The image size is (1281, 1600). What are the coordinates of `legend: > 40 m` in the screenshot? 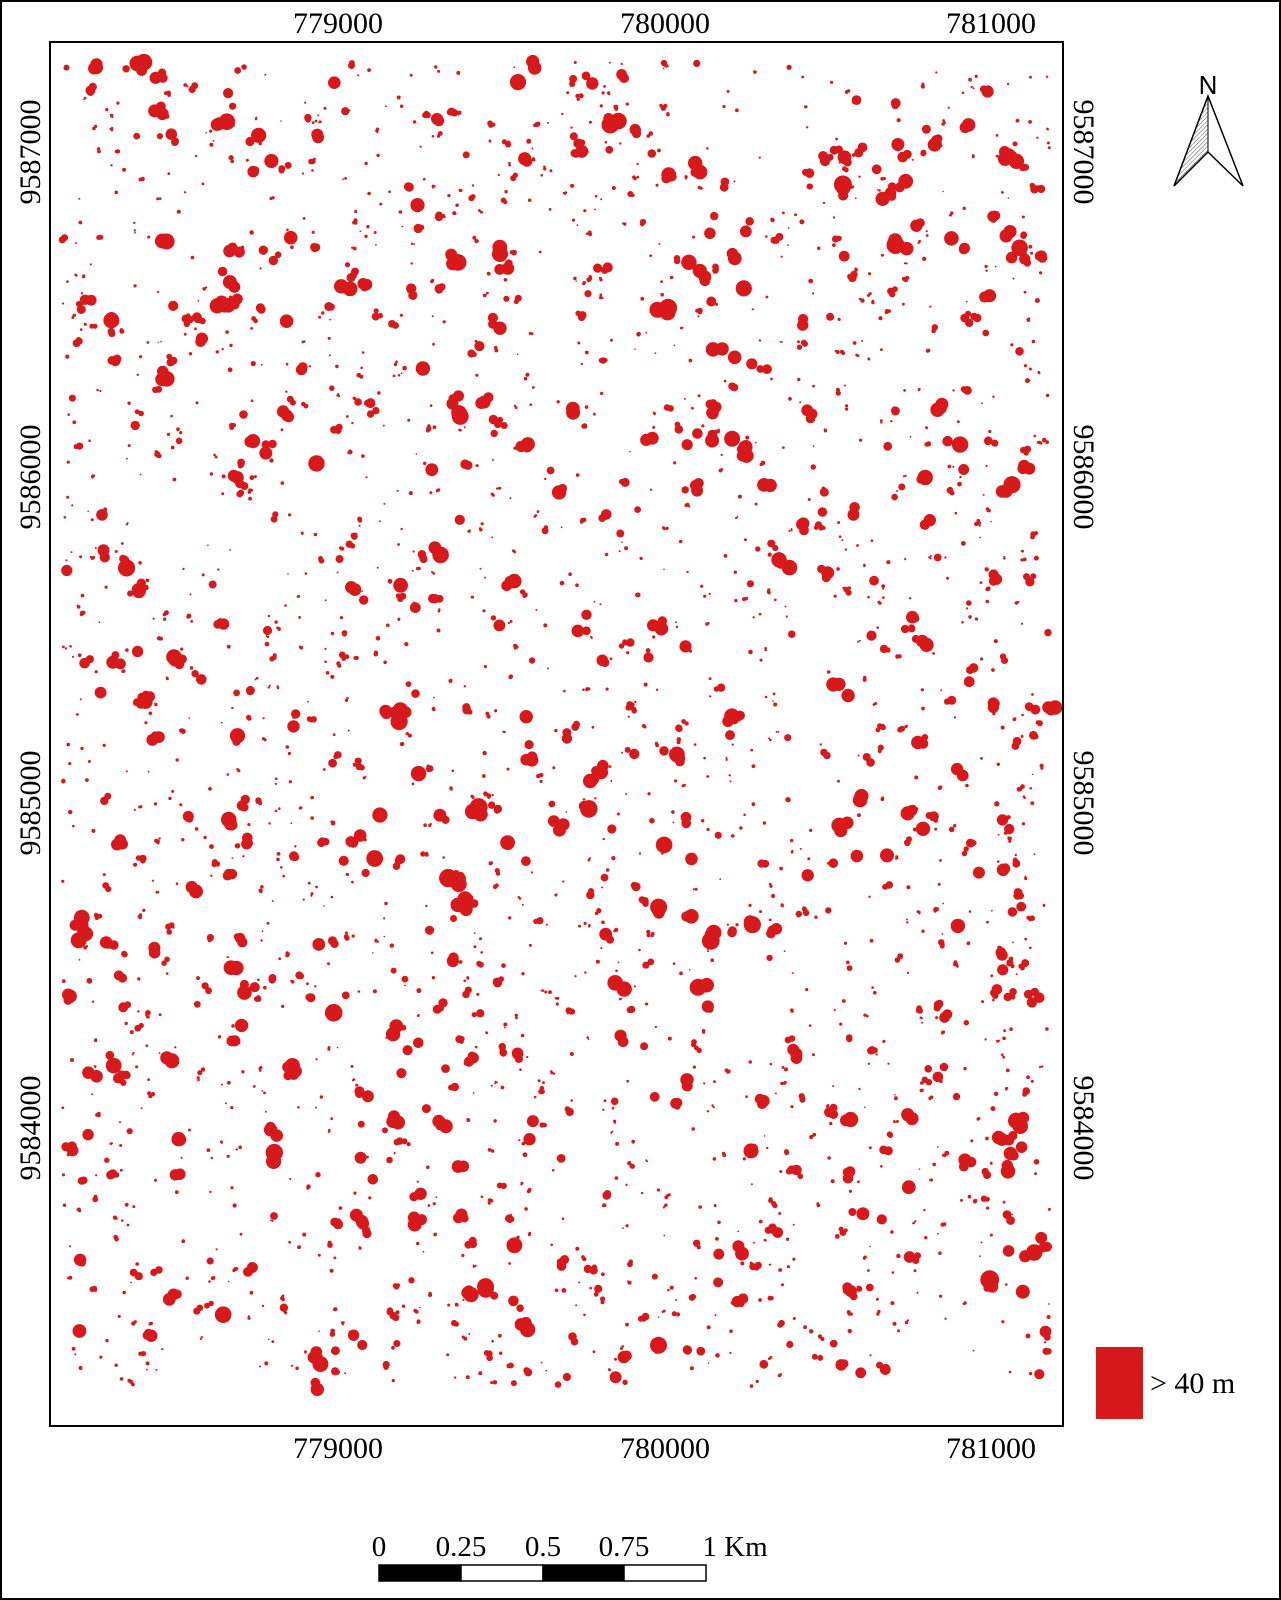 It's located at (1165, 1383).